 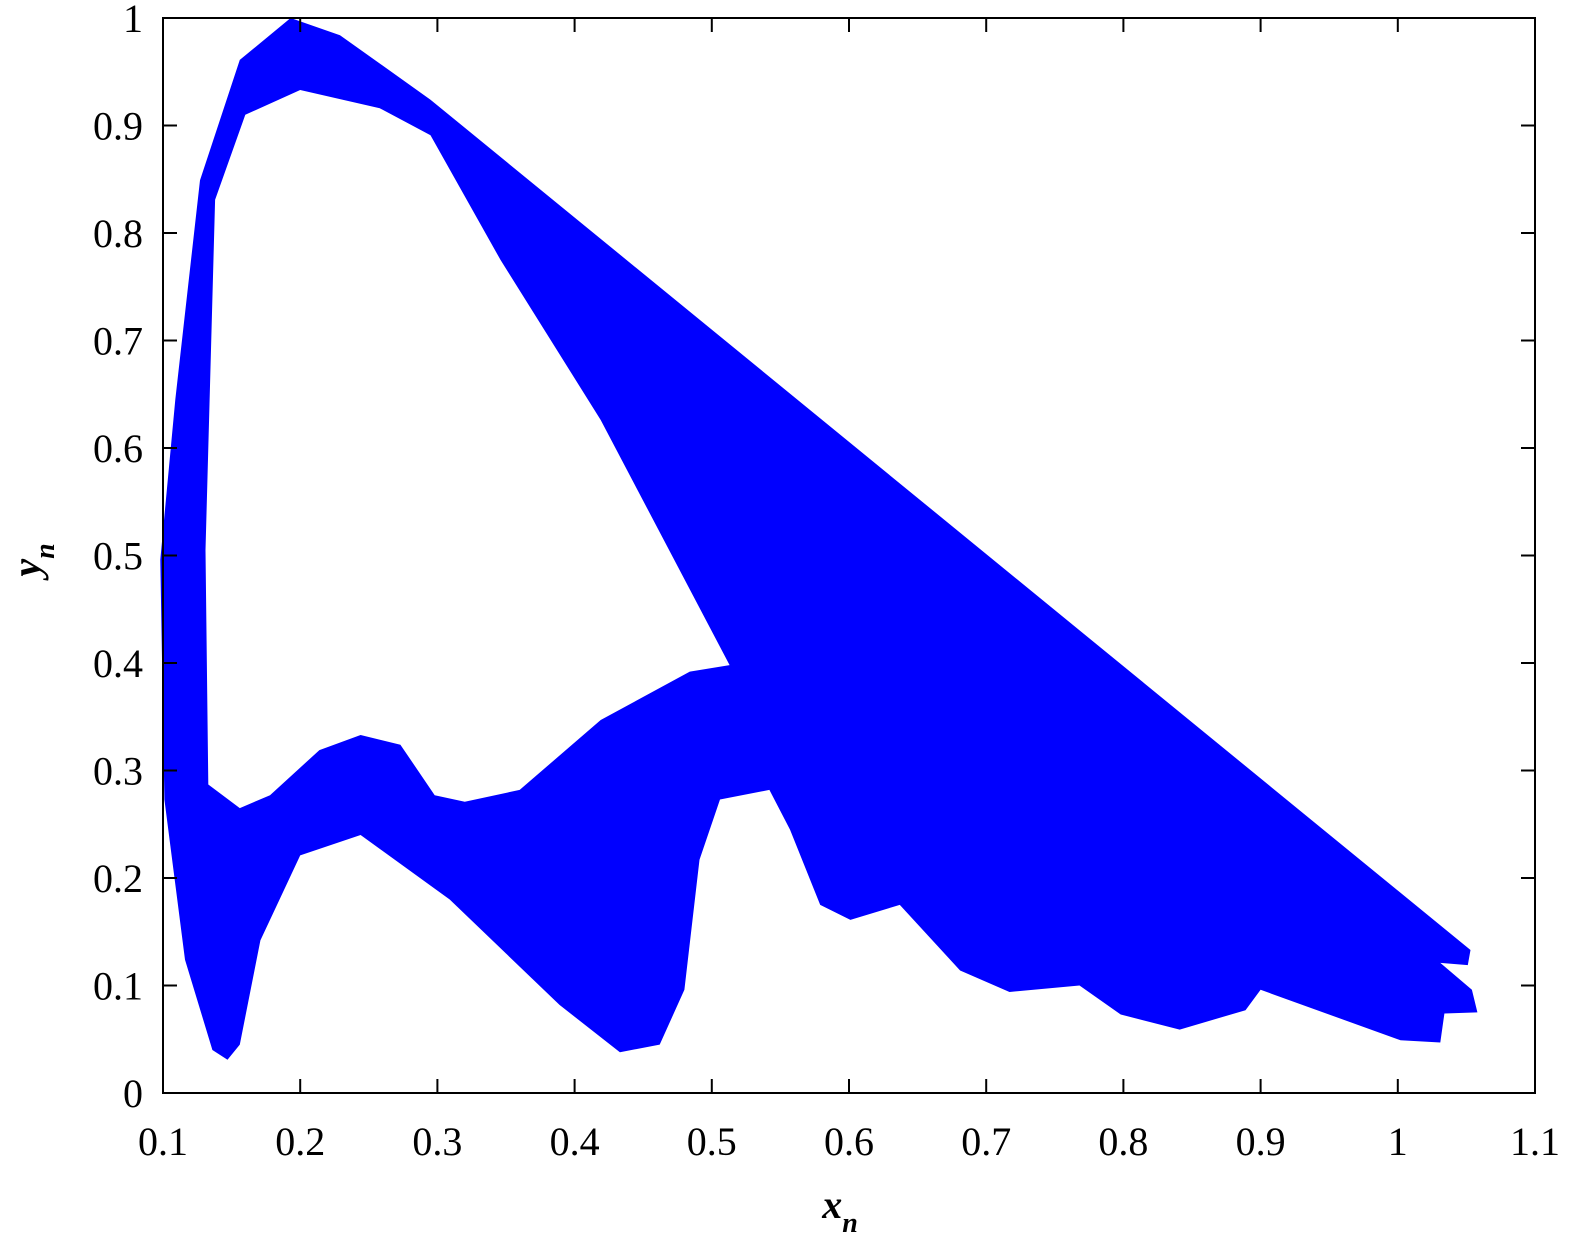 What do you see at coordinates (712, 1141) in the screenshot?
I see `x-tick-label: 0.5` at bounding box center [712, 1141].